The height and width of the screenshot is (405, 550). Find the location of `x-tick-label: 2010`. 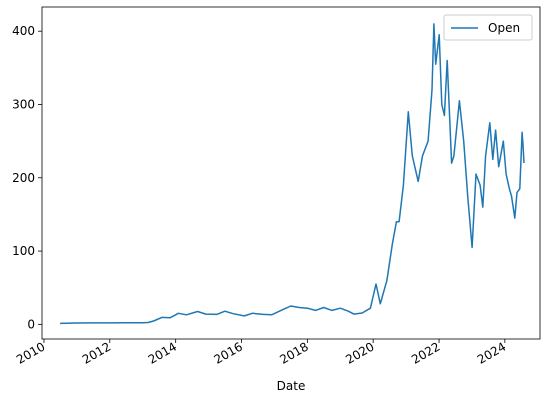

x-tick-label: 2010 is located at coordinates (30, 352).